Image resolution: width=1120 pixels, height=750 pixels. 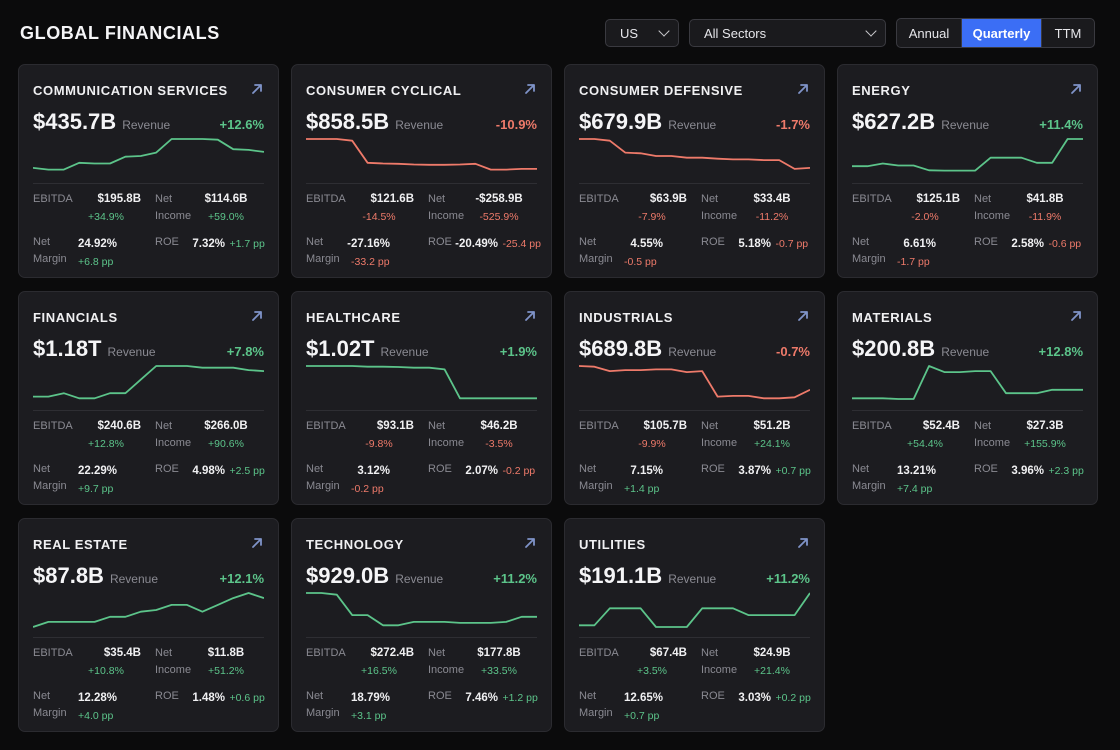 I want to click on roe-change: +2.5 pp, so click(x=247, y=471).